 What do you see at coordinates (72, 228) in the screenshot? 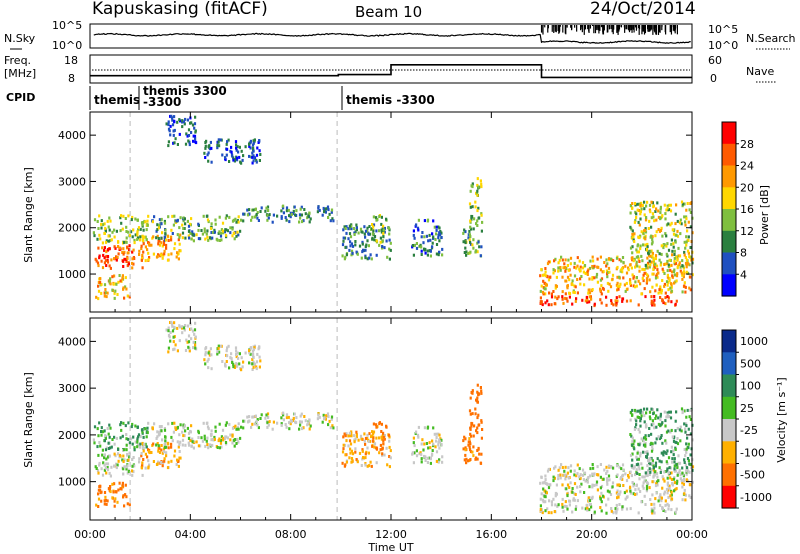
I see `power-y-tick-label: 2000` at bounding box center [72, 228].